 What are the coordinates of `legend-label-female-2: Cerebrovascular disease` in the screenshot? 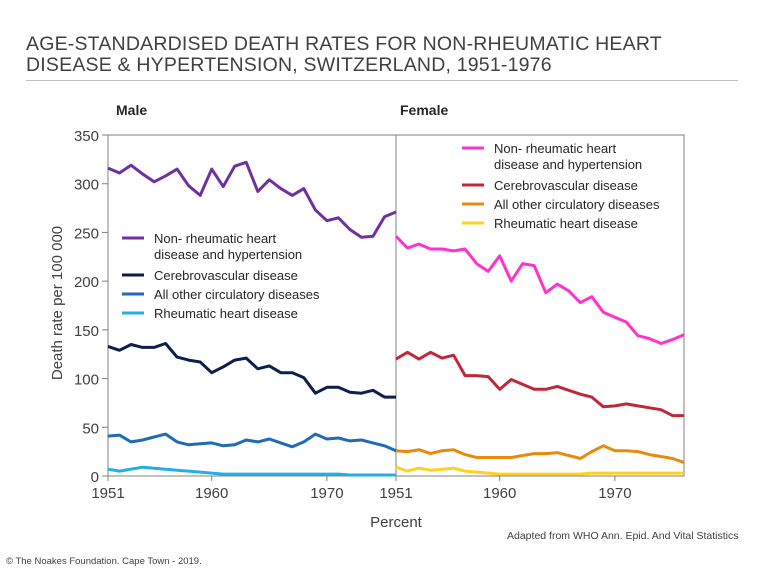 It's located at (566, 185).